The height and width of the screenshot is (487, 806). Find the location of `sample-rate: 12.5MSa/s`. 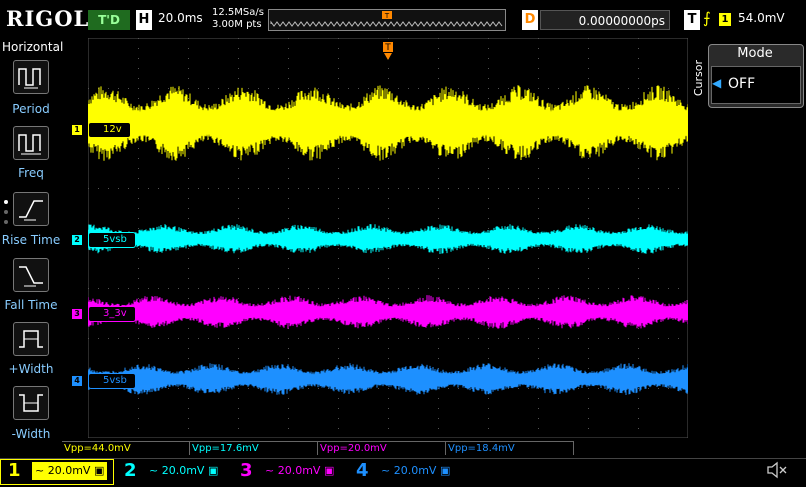

sample-rate: 12.5MSa/s is located at coordinates (238, 12).